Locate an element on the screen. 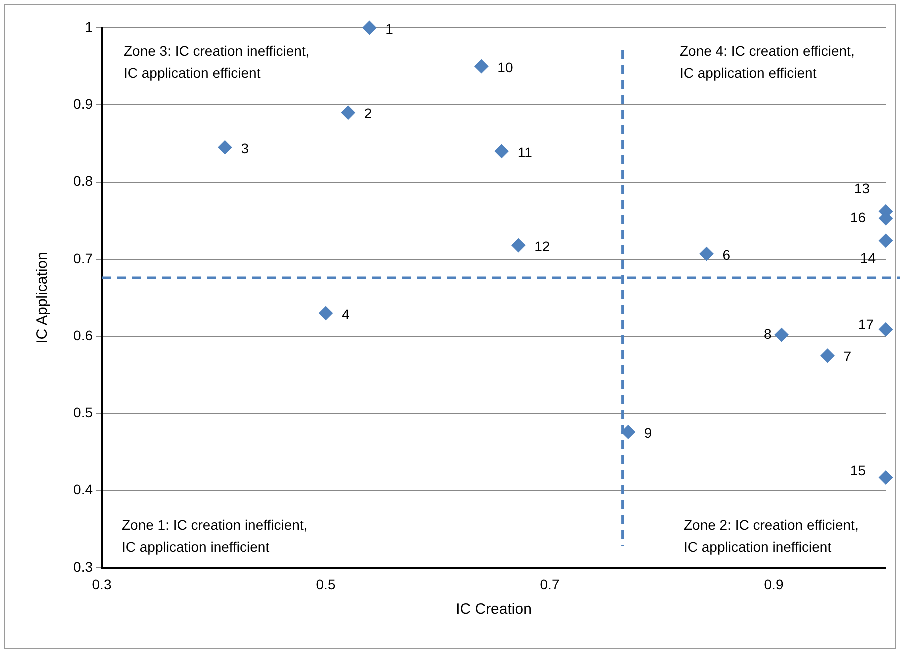  annotation: 9 is located at coordinates (648, 433).